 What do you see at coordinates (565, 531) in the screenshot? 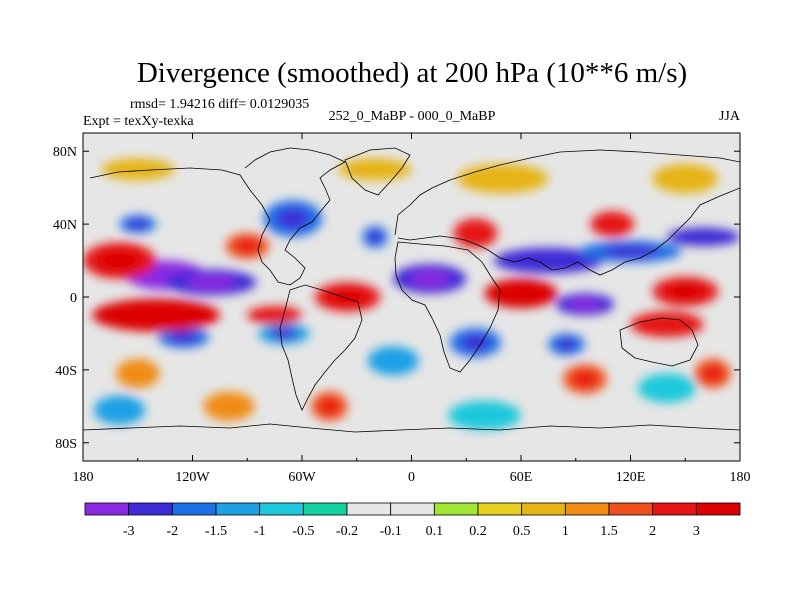
I see `colorbar-label-10: 1` at bounding box center [565, 531].